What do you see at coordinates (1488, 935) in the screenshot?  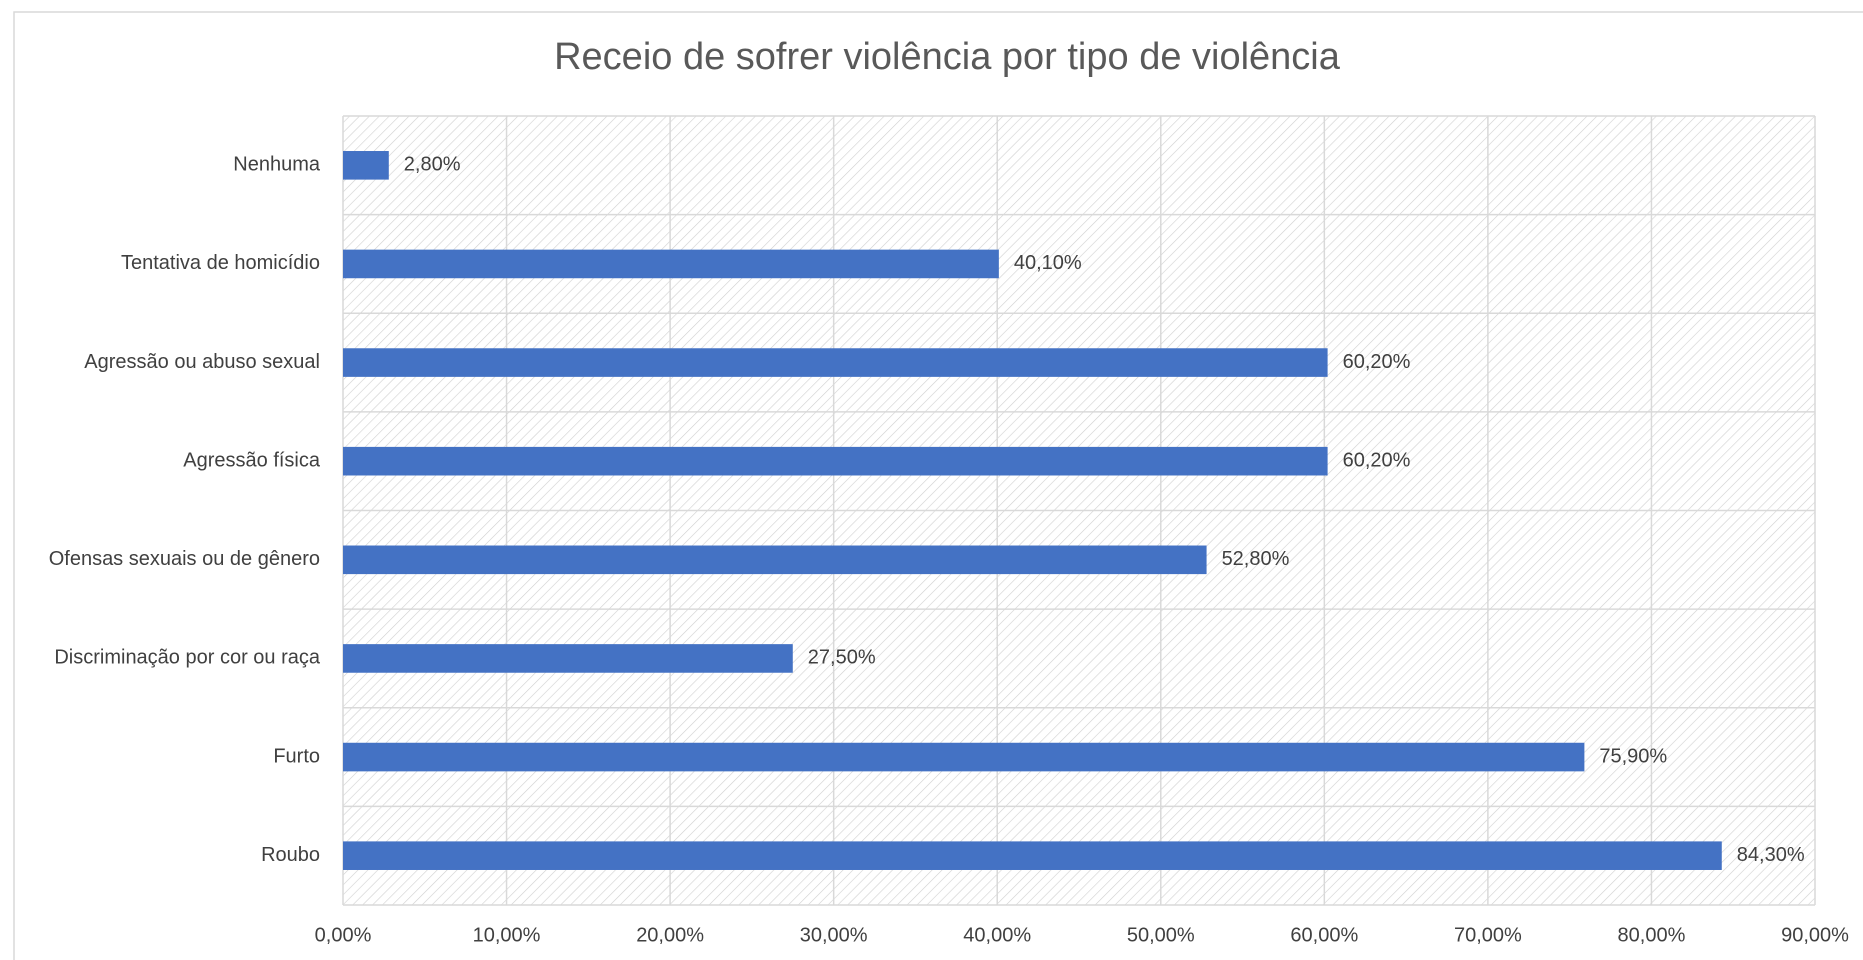 I see `x-tick-label: 70,00%` at bounding box center [1488, 935].